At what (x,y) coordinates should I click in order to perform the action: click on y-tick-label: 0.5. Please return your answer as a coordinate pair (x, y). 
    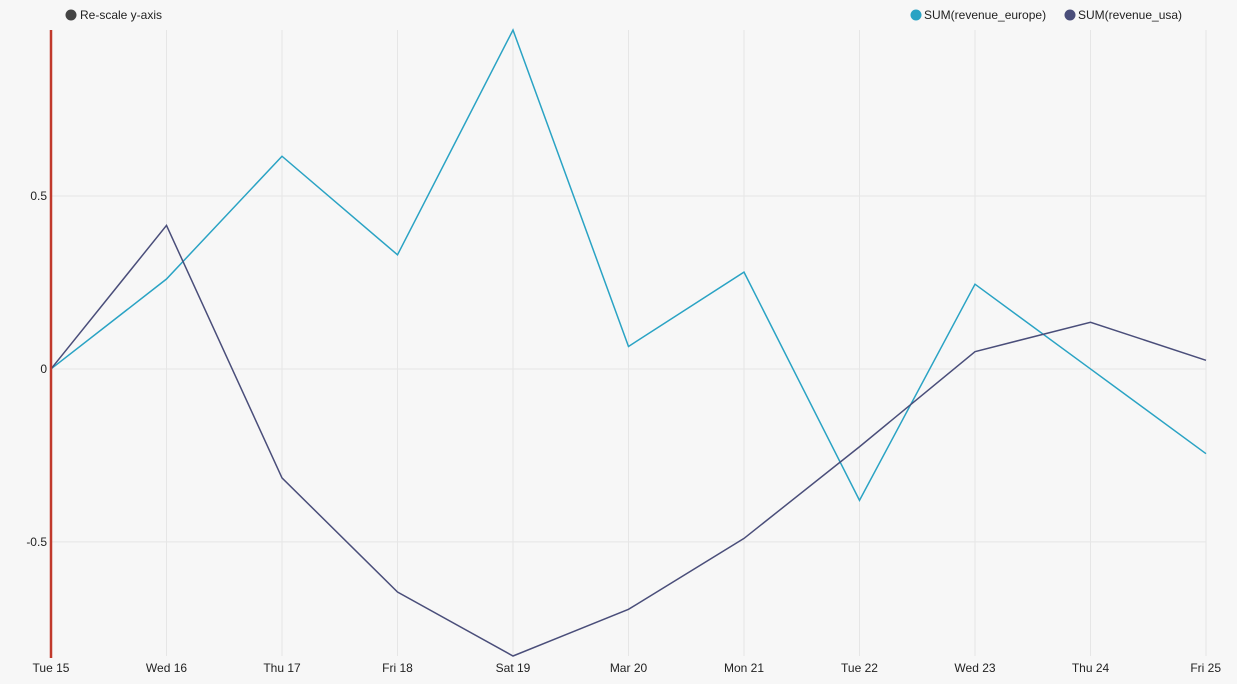
    Looking at the image, I should click on (38, 196).